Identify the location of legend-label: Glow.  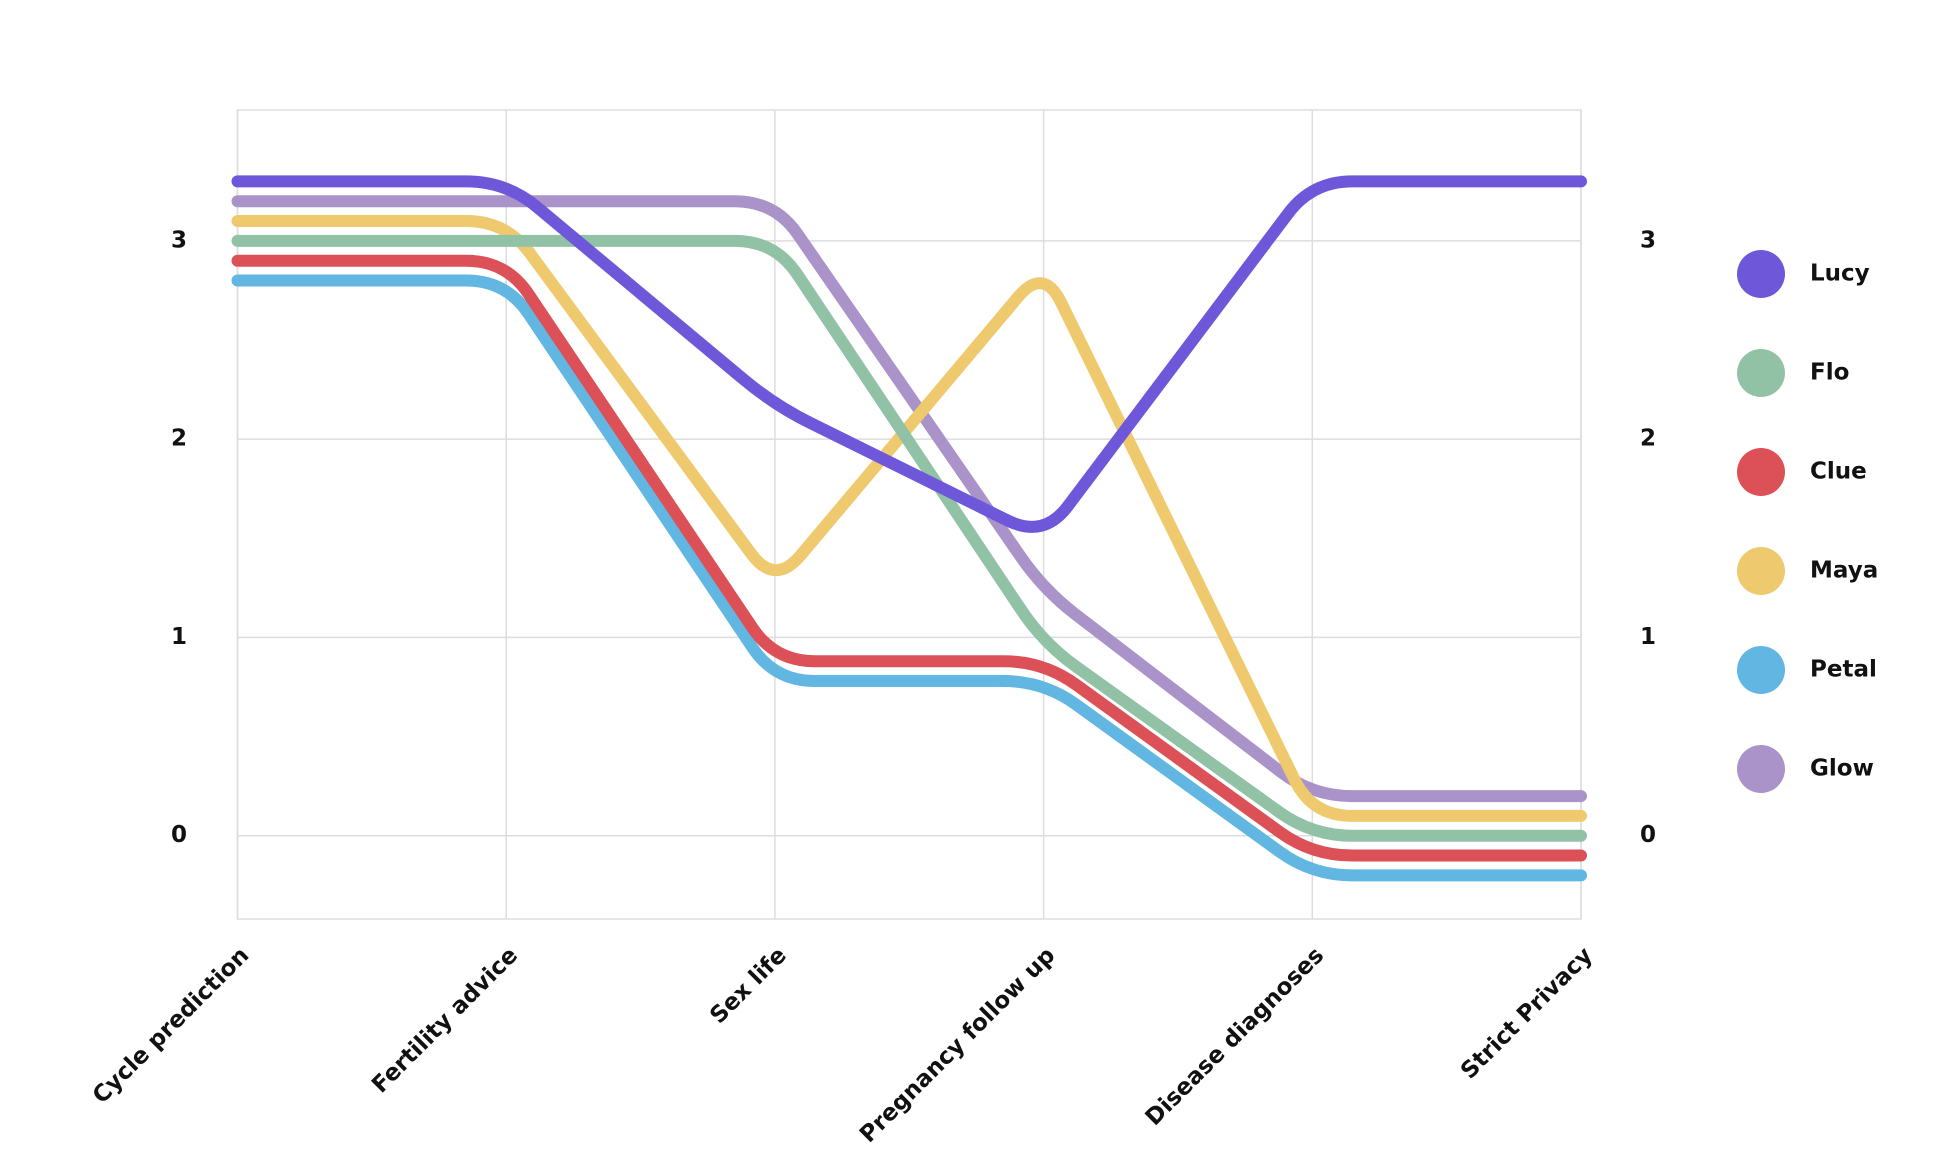
(1842, 769).